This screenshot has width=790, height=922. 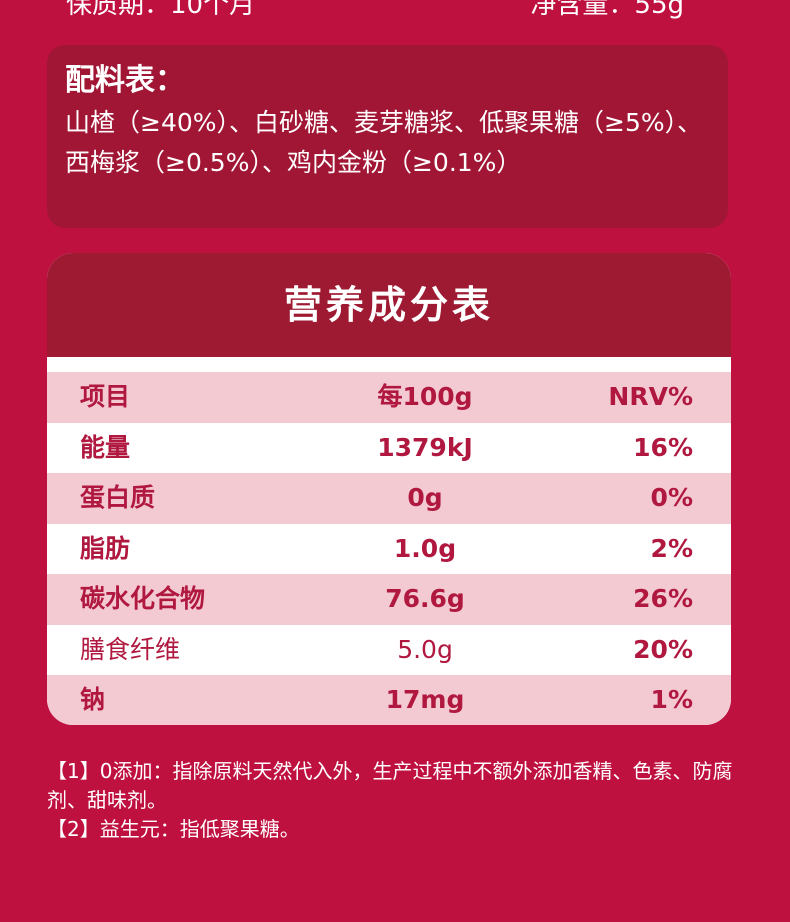 What do you see at coordinates (663, 447) in the screenshot?
I see `table-cell: 16%` at bounding box center [663, 447].